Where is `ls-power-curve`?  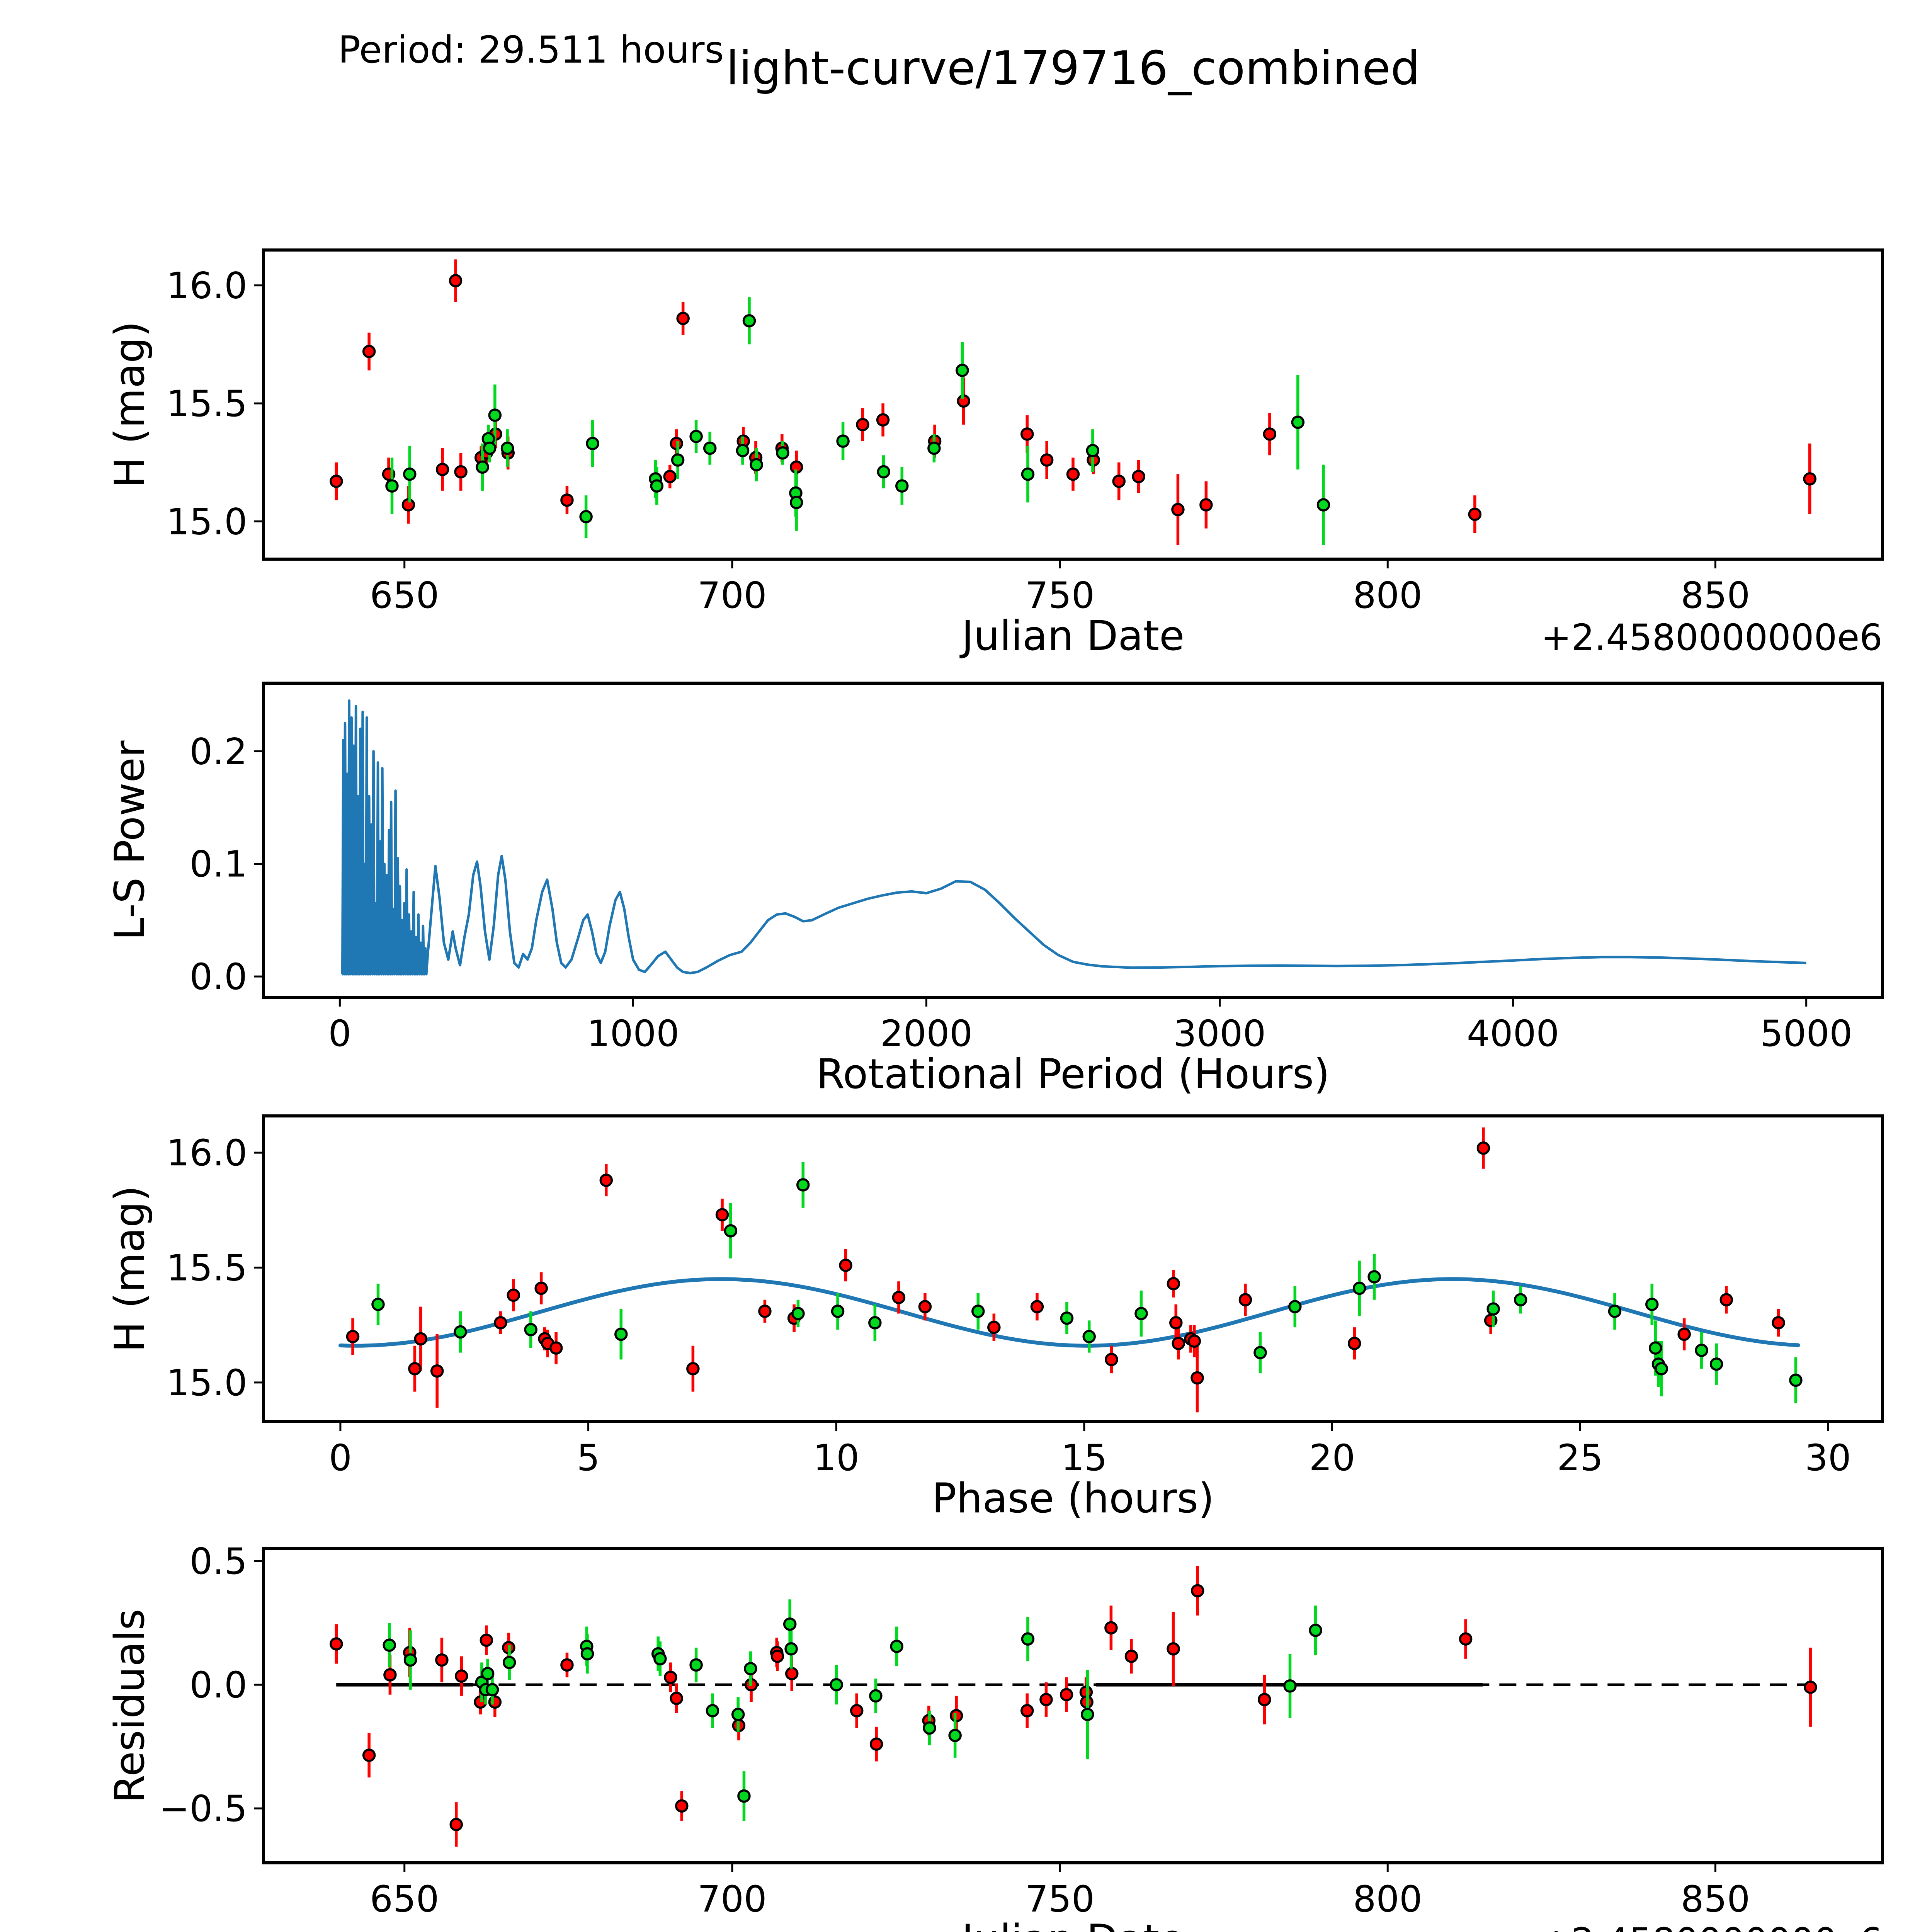
ls-power-curve is located at coordinates (1073, 837).